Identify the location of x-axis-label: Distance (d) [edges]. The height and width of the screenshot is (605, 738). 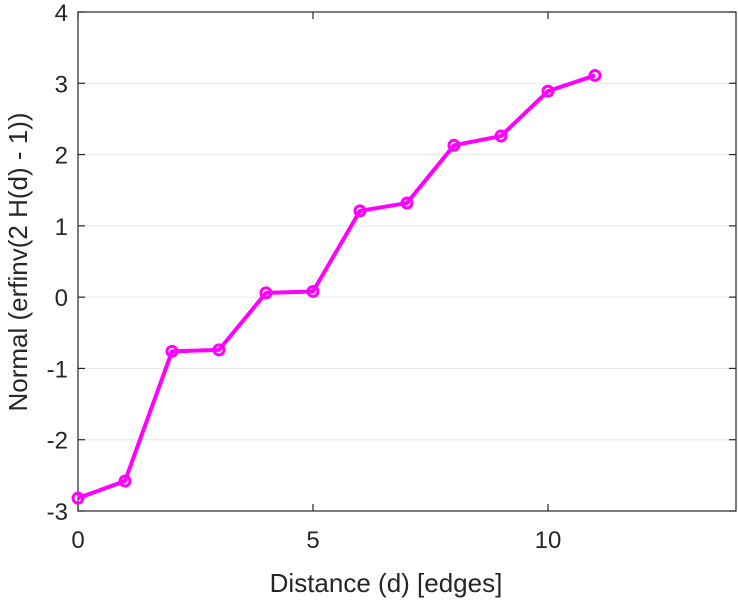
(386, 583).